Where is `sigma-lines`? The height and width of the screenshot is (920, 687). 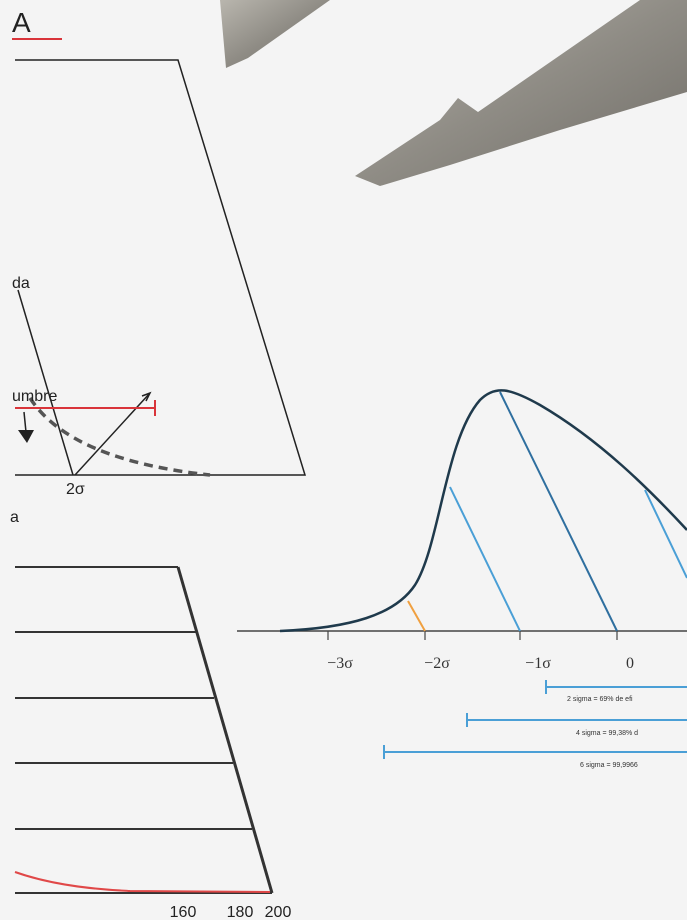 sigma-lines is located at coordinates (568, 559).